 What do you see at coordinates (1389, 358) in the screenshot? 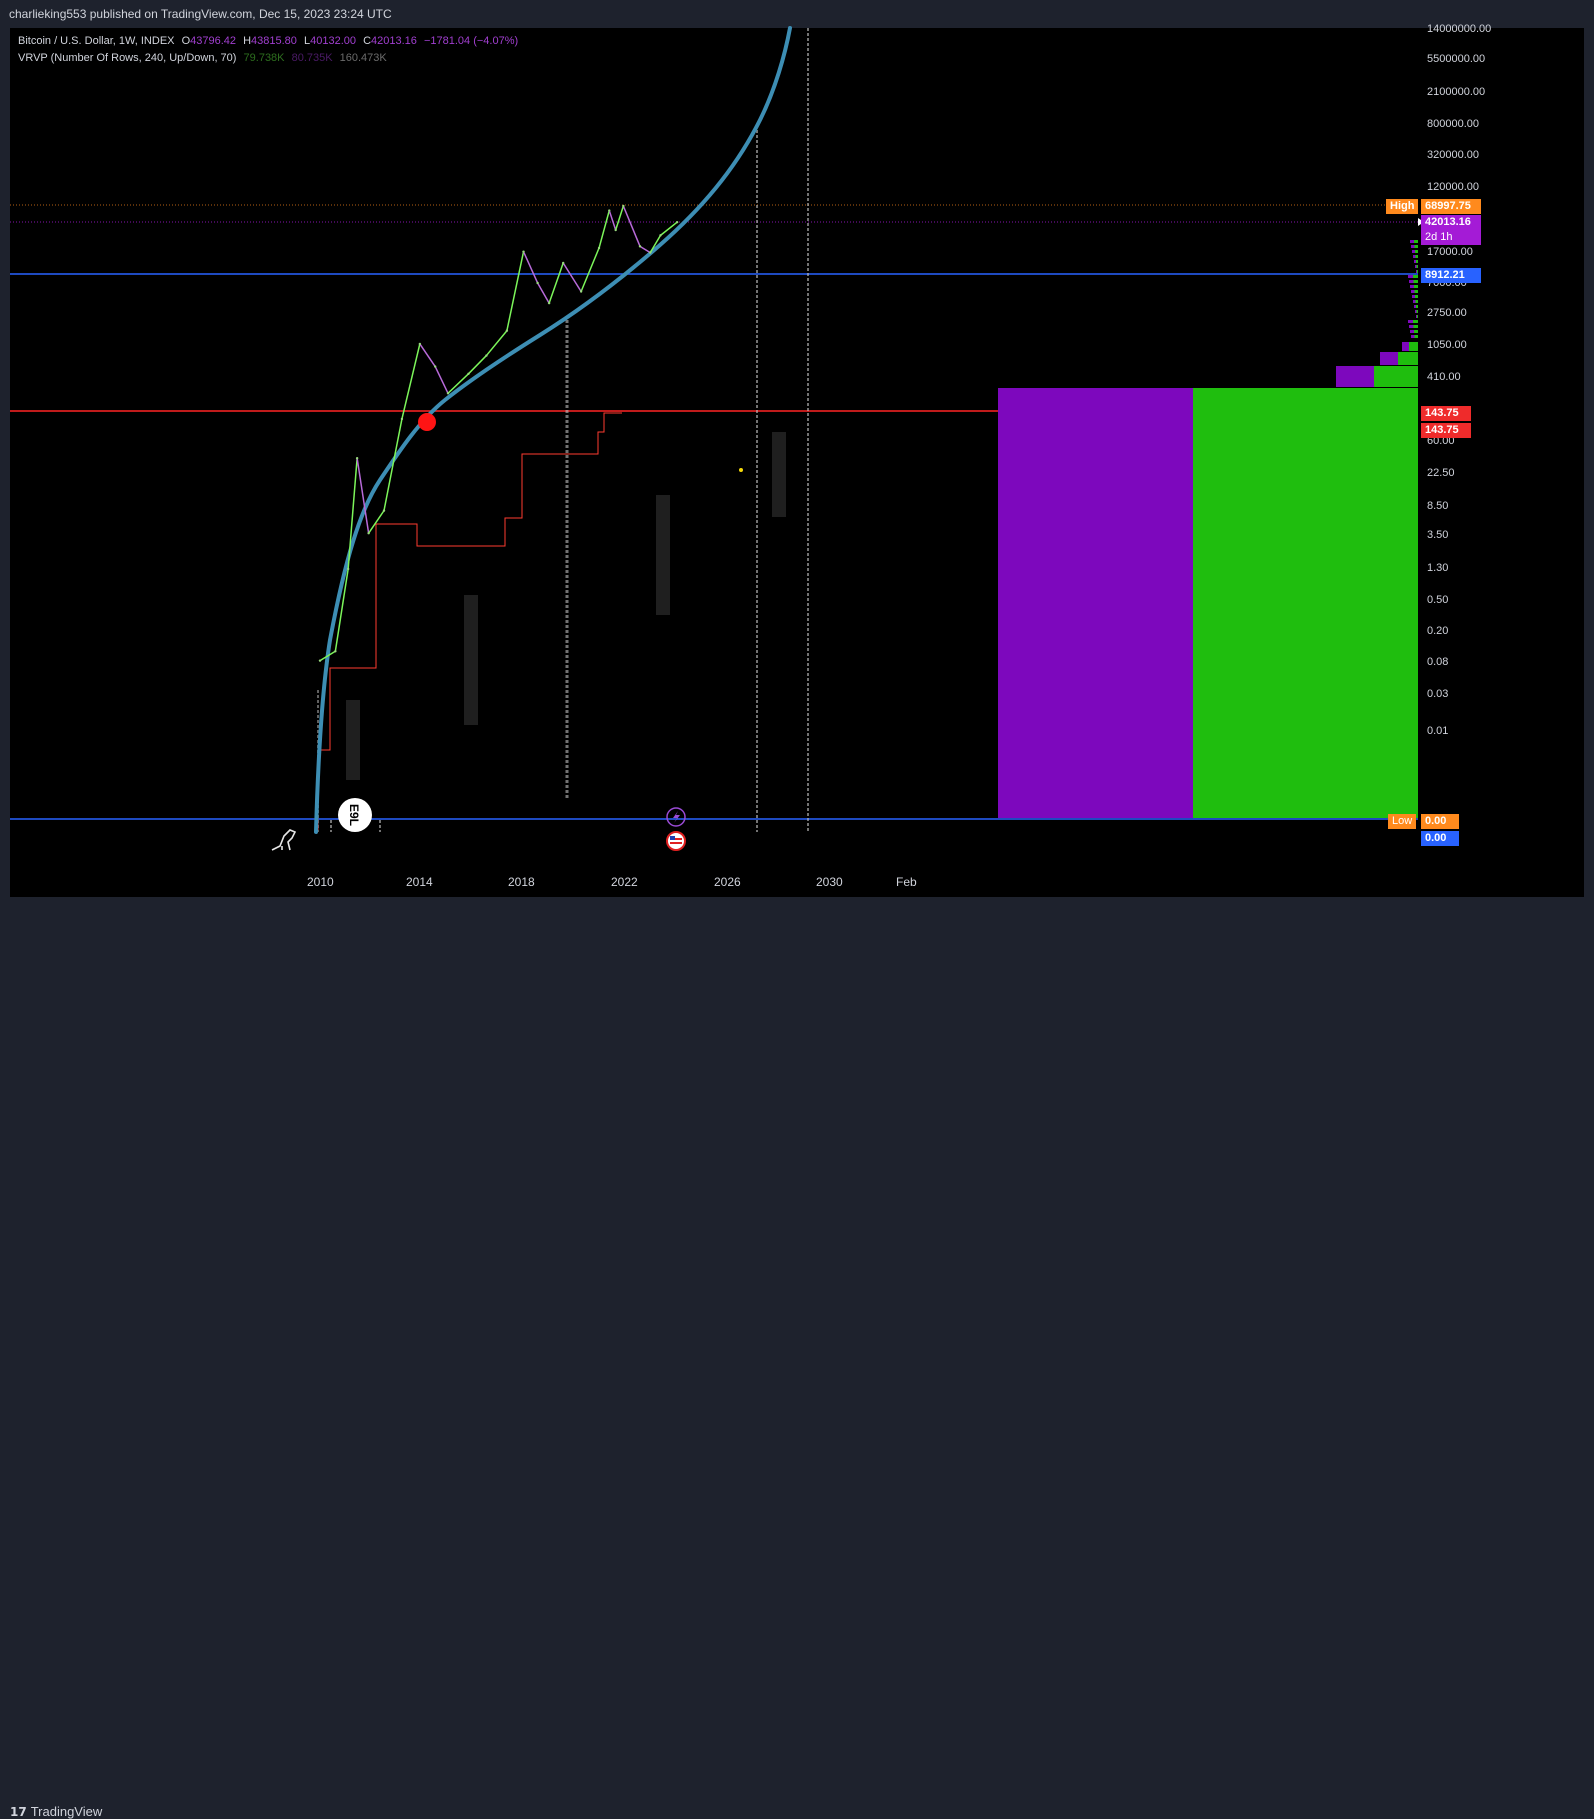
I see `vp-down-bar` at bounding box center [1389, 358].